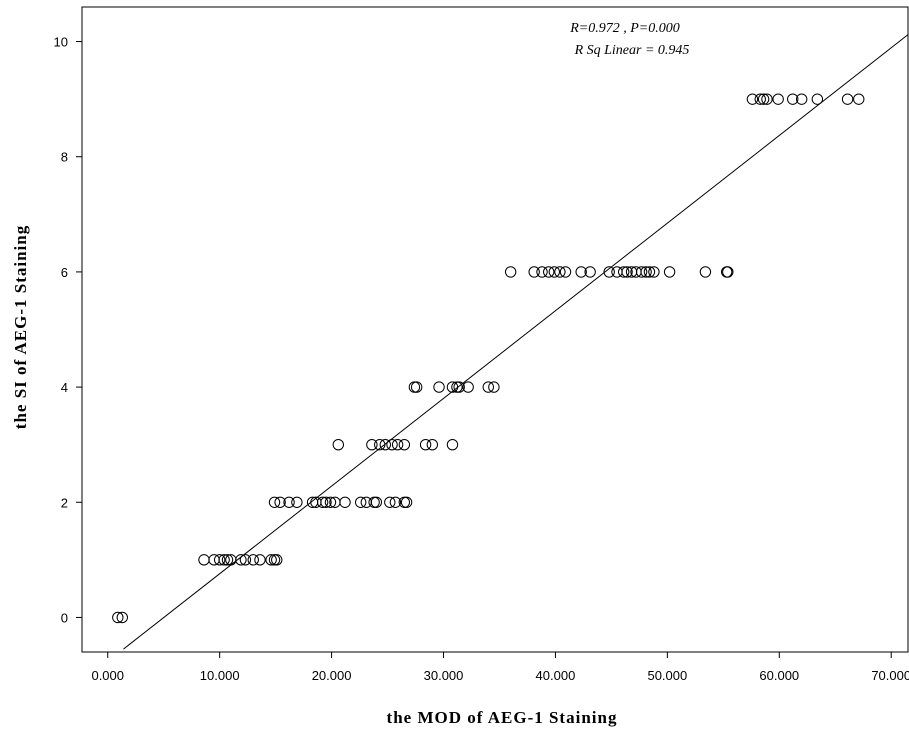 The height and width of the screenshot is (729, 909). Describe the element at coordinates (779, 675) in the screenshot. I see `x-tick-label: 60.000` at that location.